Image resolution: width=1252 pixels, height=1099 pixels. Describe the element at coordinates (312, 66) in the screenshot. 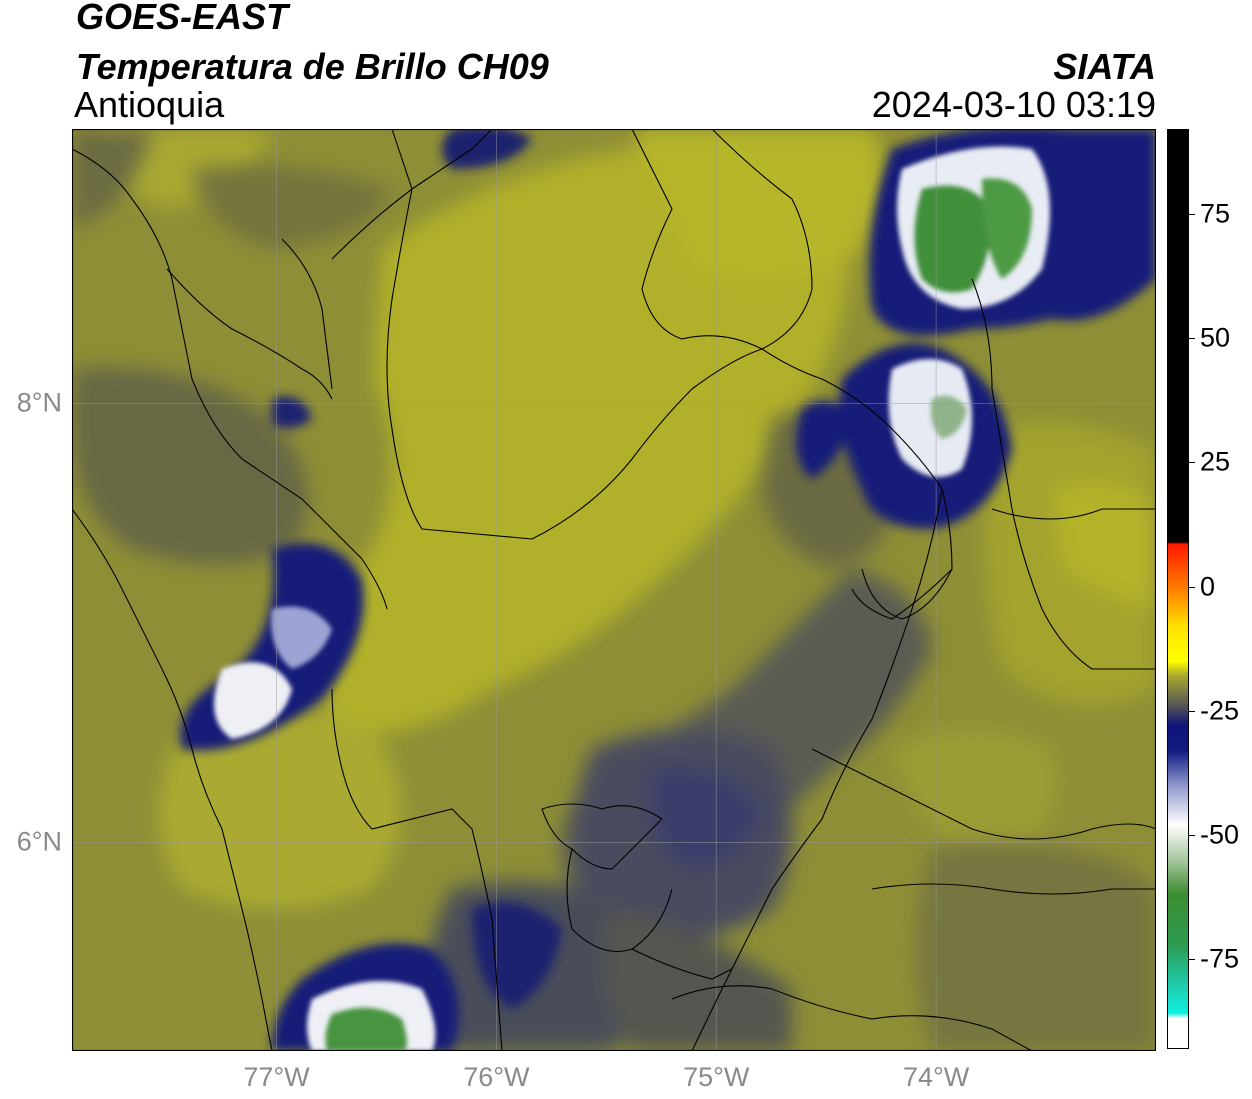

I see `product-title: Temperatura de Brillo CH09` at that location.